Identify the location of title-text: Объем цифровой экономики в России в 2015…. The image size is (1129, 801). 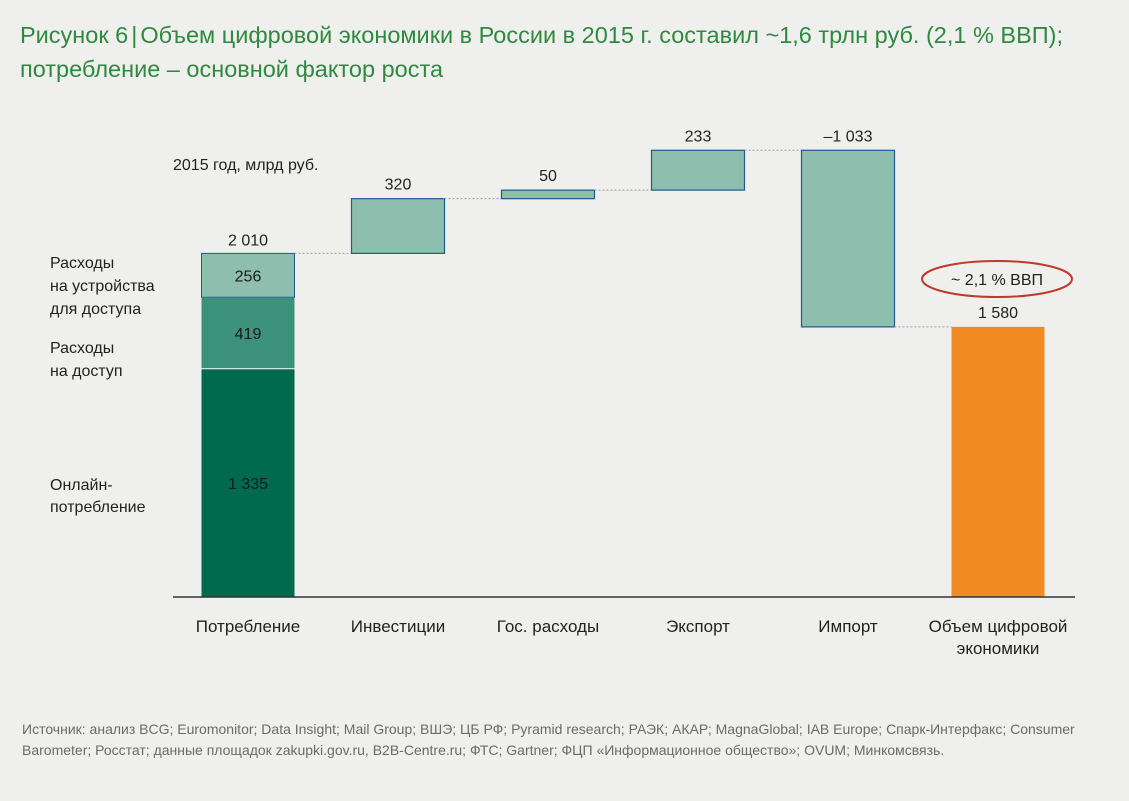
(542, 52).